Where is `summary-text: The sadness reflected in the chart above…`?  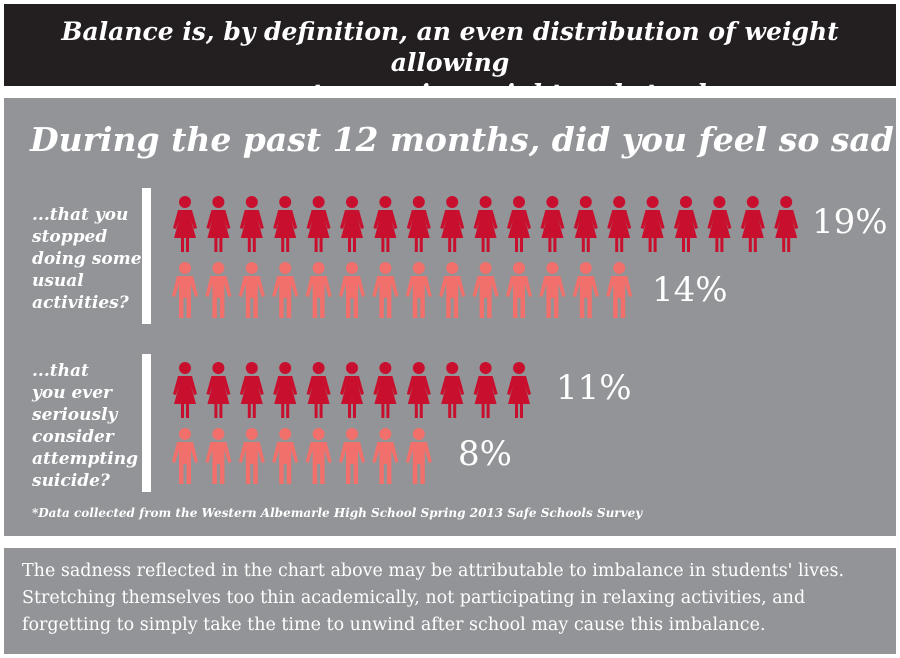 summary-text: The sadness reflected in the chart above… is located at coordinates (433, 598).